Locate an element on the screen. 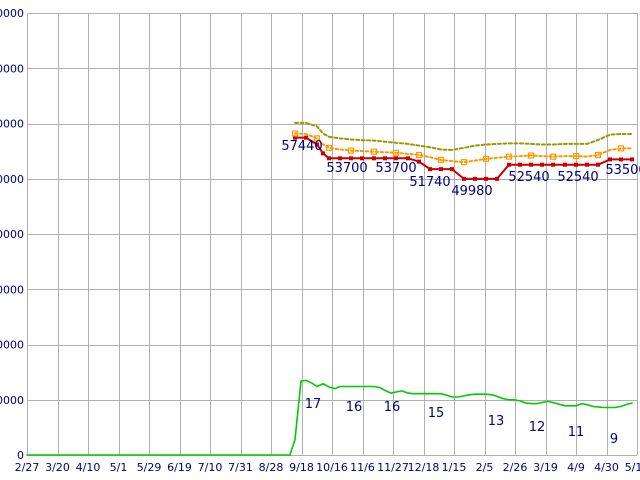 The width and height of the screenshot is (640, 480). x-tick-label: 10/16 is located at coordinates (332, 467).